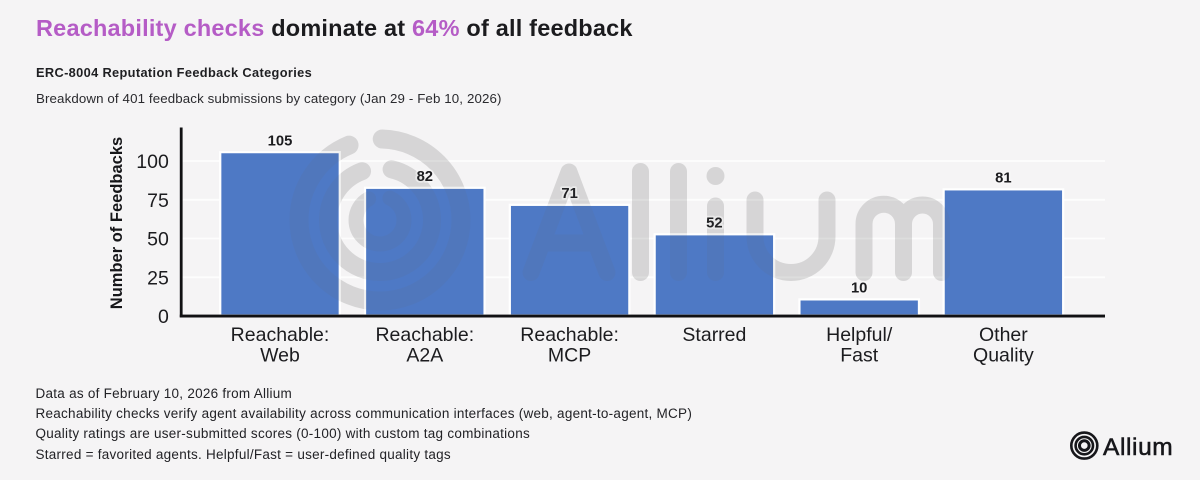 The width and height of the screenshot is (1200, 480). What do you see at coordinates (569, 356) in the screenshot?
I see `svg-text: MCP` at bounding box center [569, 356].